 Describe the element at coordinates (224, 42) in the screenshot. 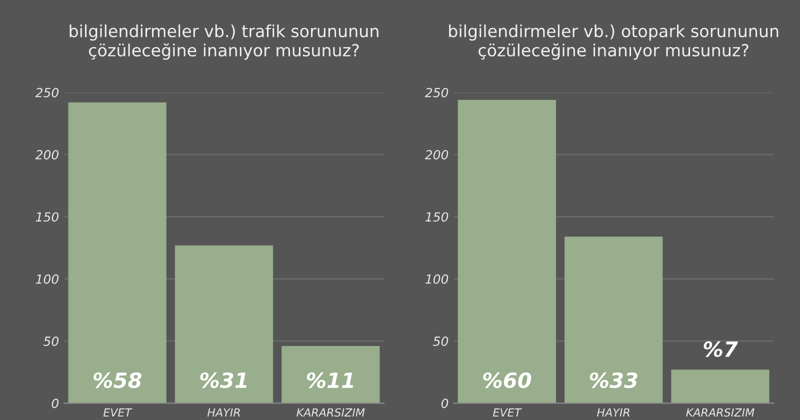

I see `chart-title: bilgilendirmeler vb.) trafik sorununun çözüleceğine inanıyor musunuz?` at that location.